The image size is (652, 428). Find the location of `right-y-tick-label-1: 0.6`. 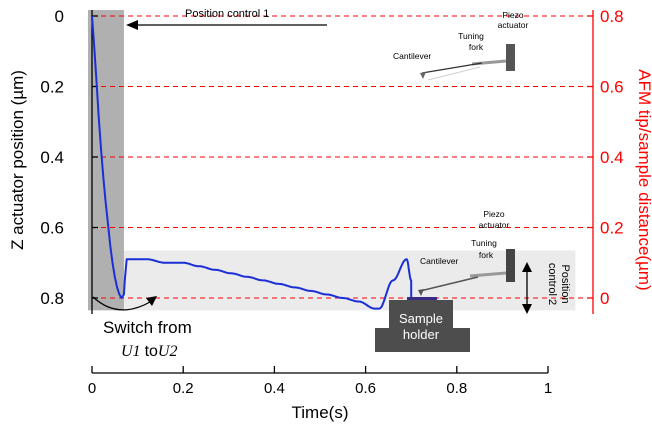

right-y-tick-label-1: 0.6 is located at coordinates (612, 87).